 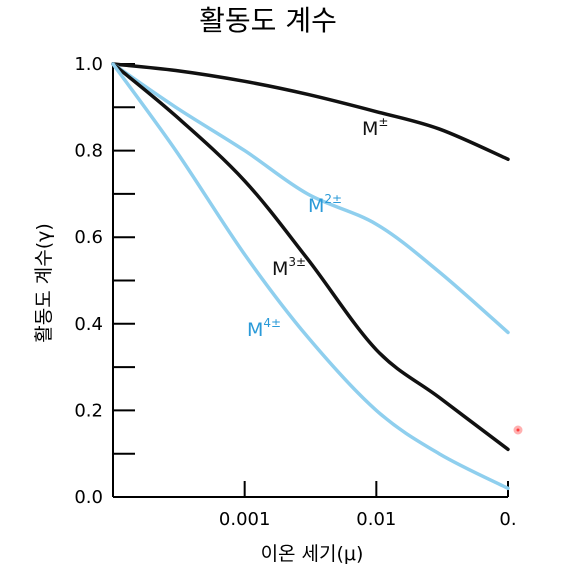 What do you see at coordinates (376, 519) in the screenshot?
I see `x-tick-label: 0.01` at bounding box center [376, 519].